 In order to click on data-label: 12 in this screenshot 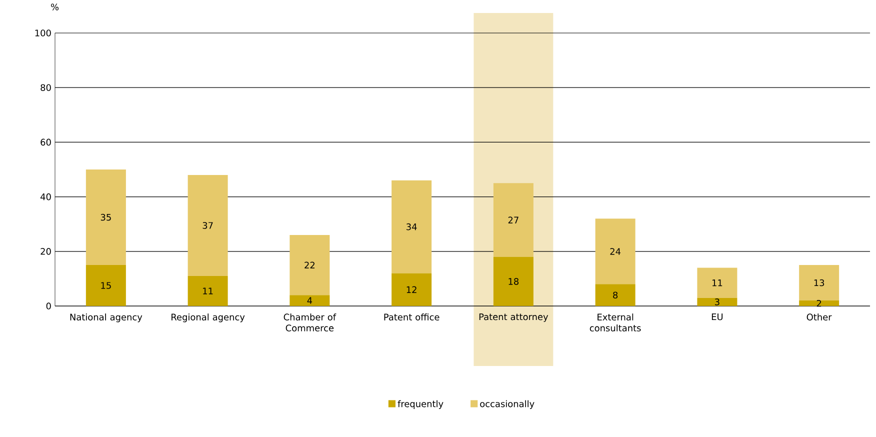, I will do `click(411, 289)`.